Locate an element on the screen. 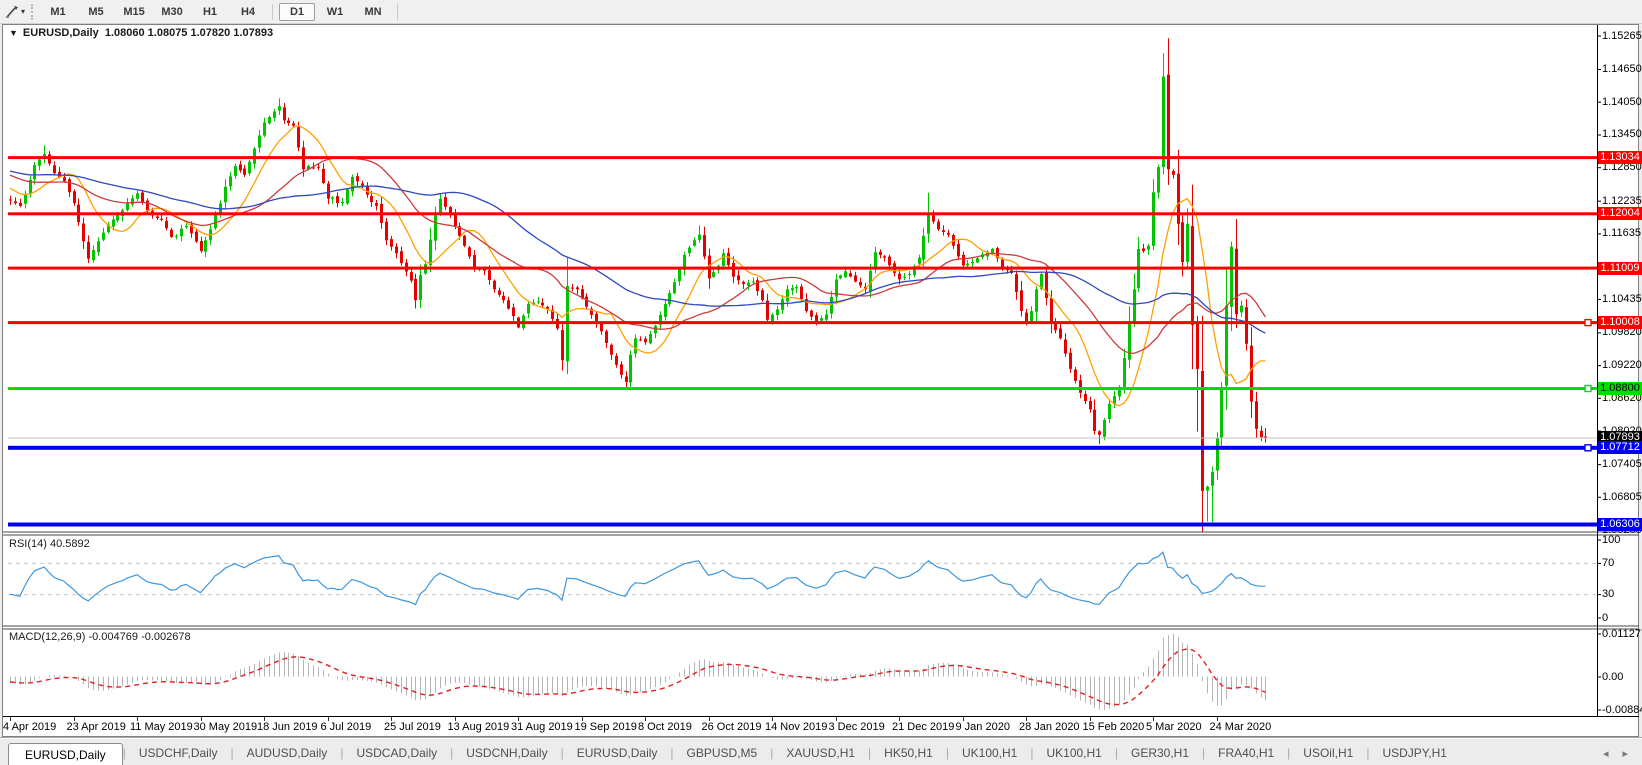 The image size is (1642, 765). chart-cursor-icon is located at coordinates (12, 12).